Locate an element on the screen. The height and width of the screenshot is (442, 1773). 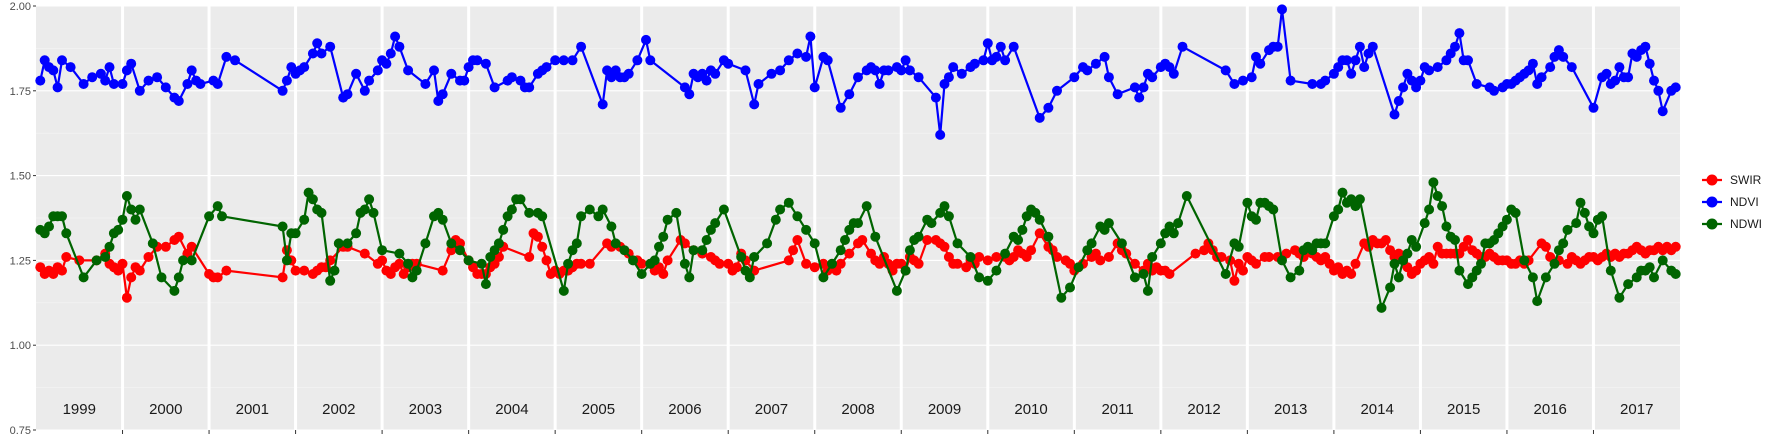
year-label: 2000 is located at coordinates (165, 409).